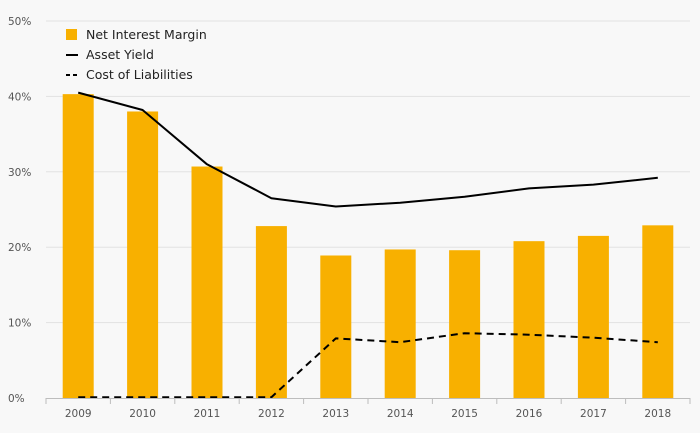  What do you see at coordinates (368, 414) in the screenshot?
I see `x-axis-ticks: 2009 2010 2011 2012 2013 2014 2015 2016 2017 2018` at bounding box center [368, 414].